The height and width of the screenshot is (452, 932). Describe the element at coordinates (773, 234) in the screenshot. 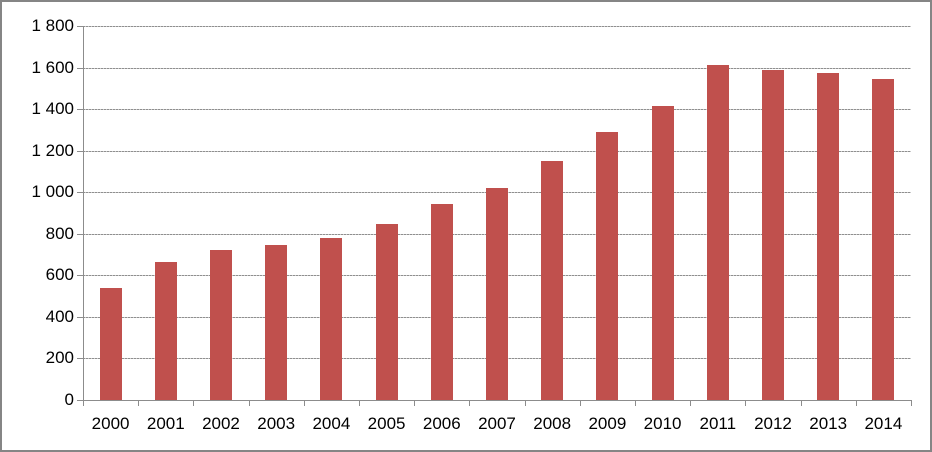

I see `bar-2012` at that location.